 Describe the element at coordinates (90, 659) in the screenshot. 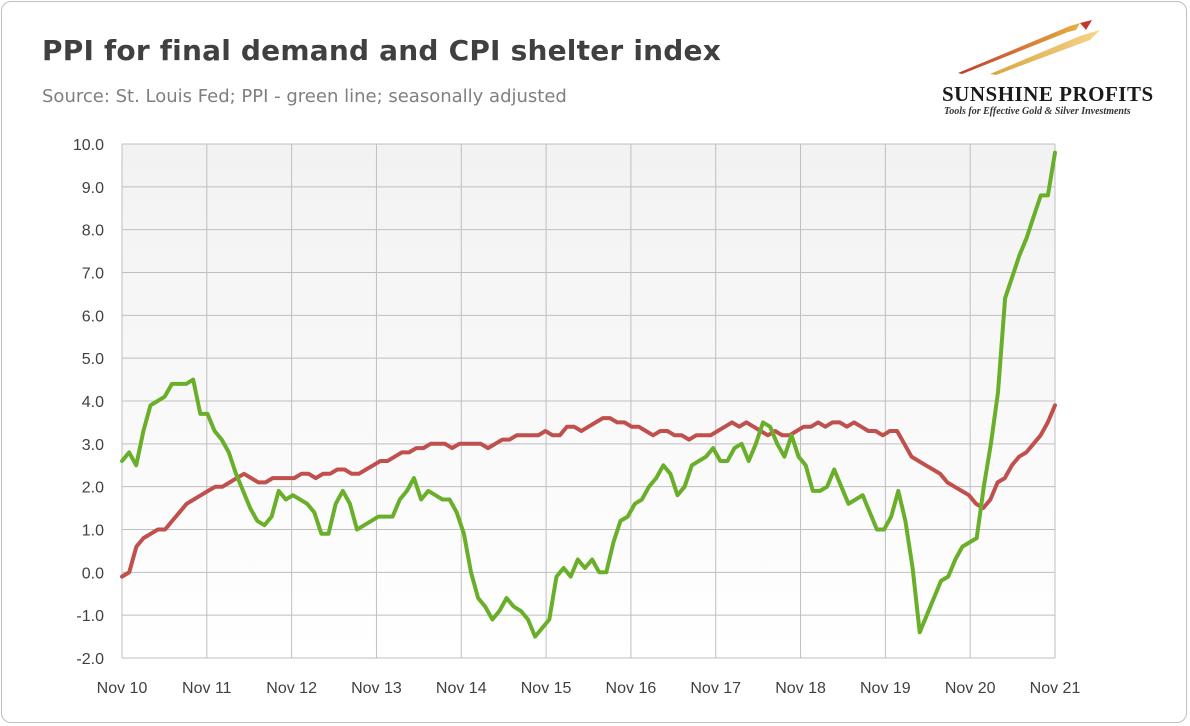

I see `y-tick-label: -2.0` at that location.